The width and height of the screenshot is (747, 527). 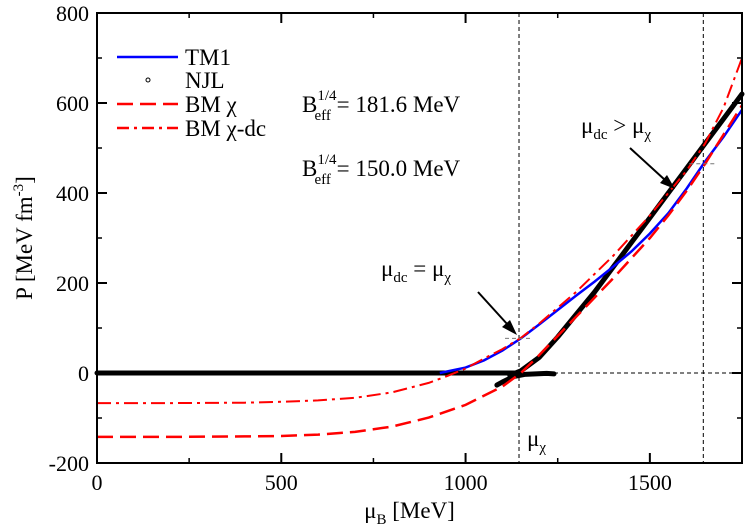 What do you see at coordinates (72, 283) in the screenshot?
I see `y-tick-label: 200` at bounding box center [72, 283].